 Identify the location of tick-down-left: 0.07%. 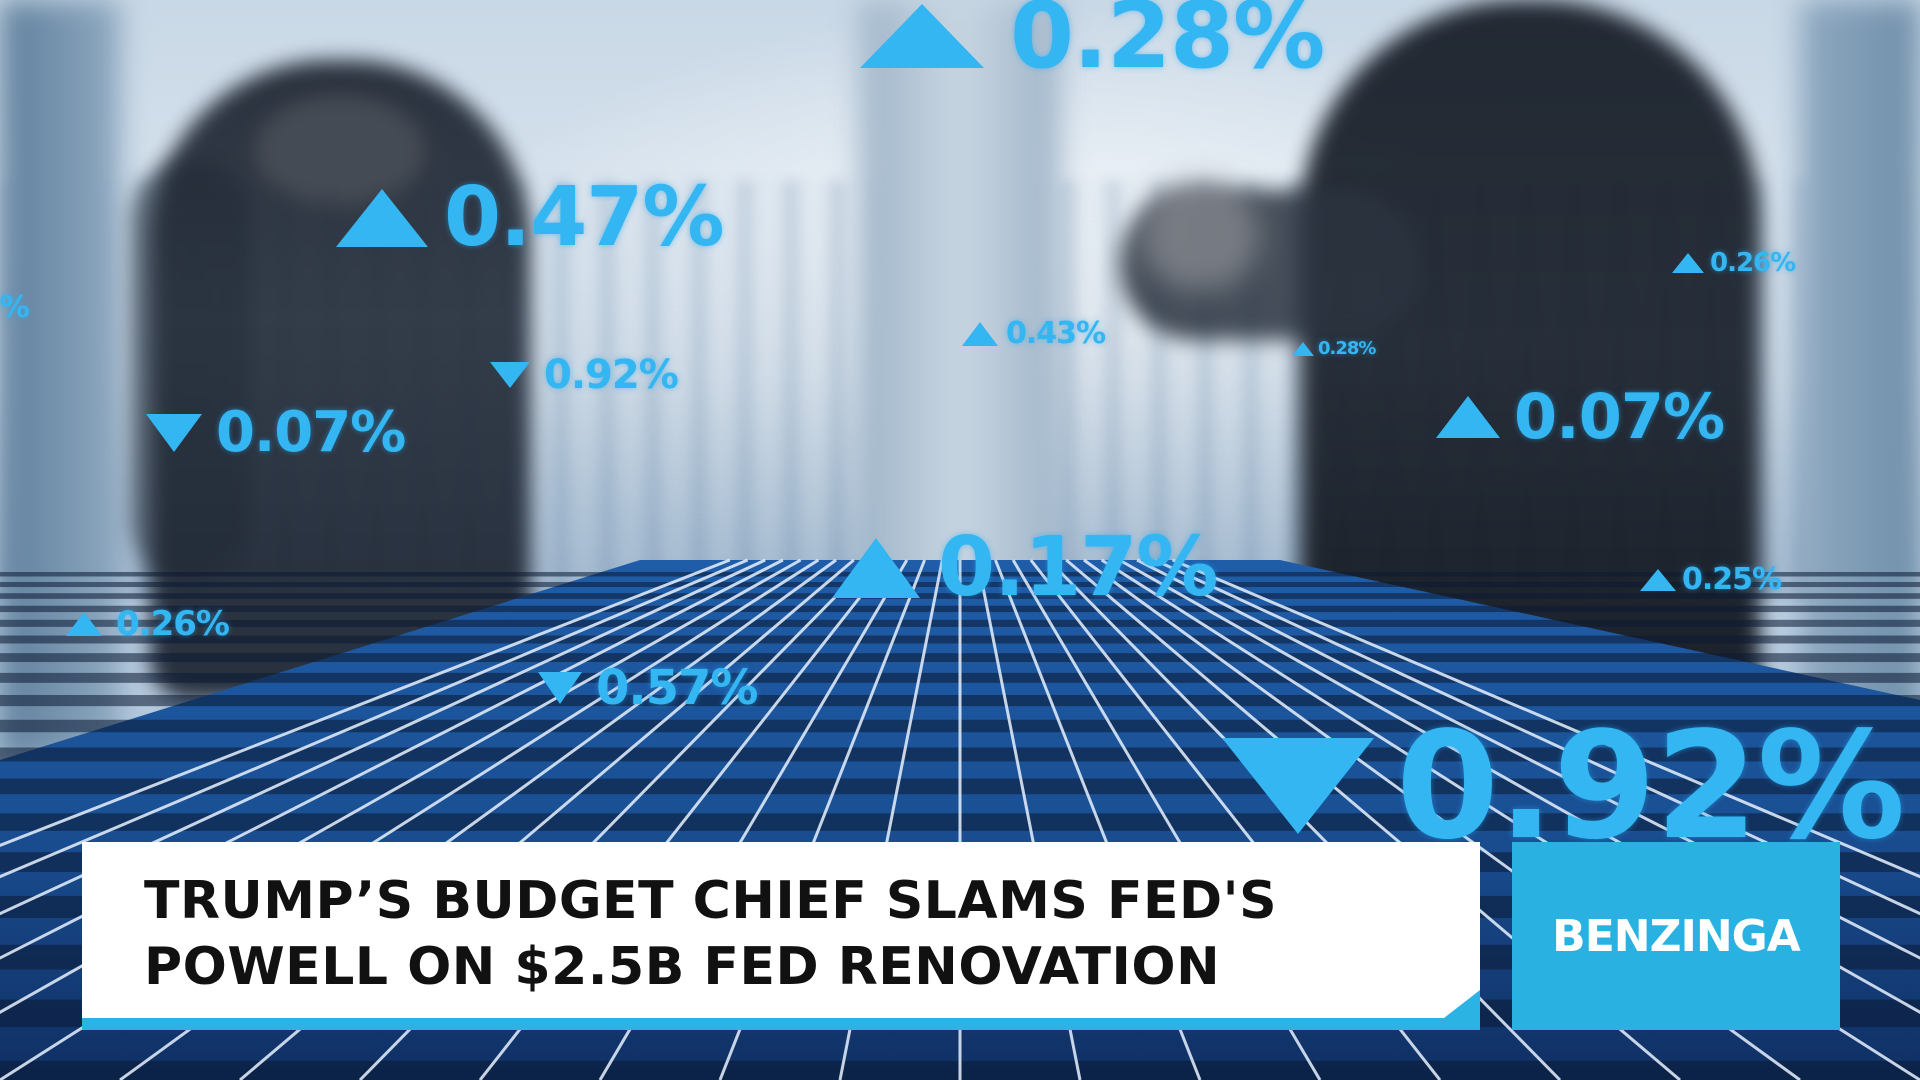
(276, 432).